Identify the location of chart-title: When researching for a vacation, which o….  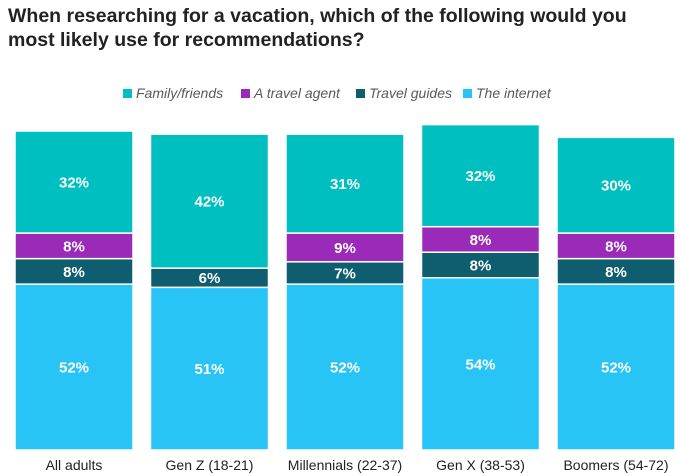
(317, 28).